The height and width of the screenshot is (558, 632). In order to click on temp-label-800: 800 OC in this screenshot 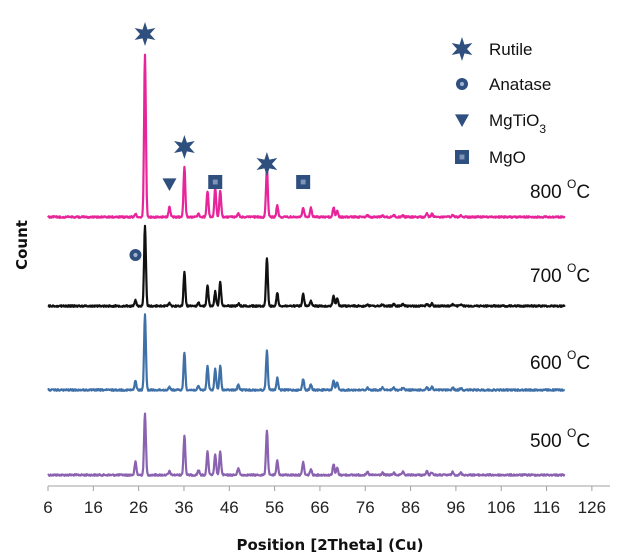, I will do `click(560, 190)`.